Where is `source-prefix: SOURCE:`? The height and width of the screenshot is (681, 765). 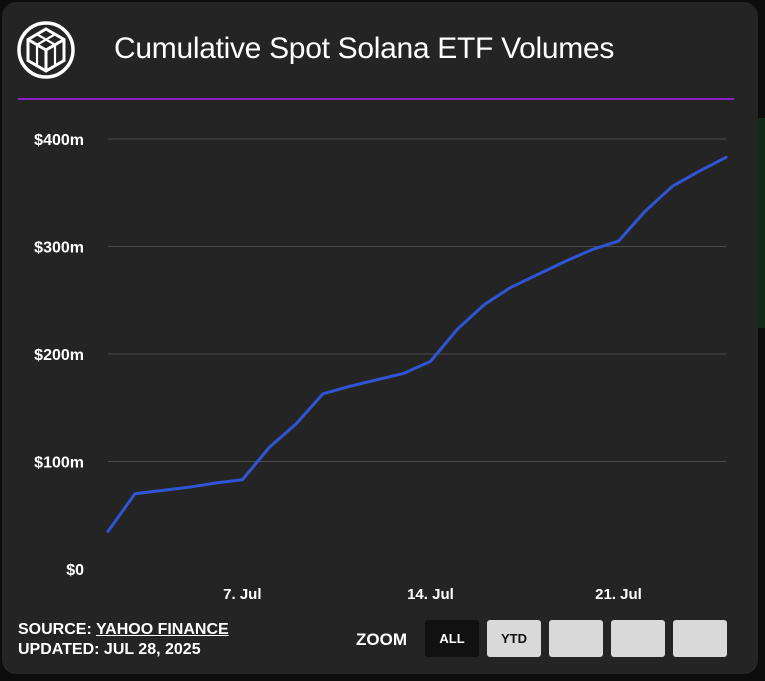
source-prefix: SOURCE: is located at coordinates (57, 629).